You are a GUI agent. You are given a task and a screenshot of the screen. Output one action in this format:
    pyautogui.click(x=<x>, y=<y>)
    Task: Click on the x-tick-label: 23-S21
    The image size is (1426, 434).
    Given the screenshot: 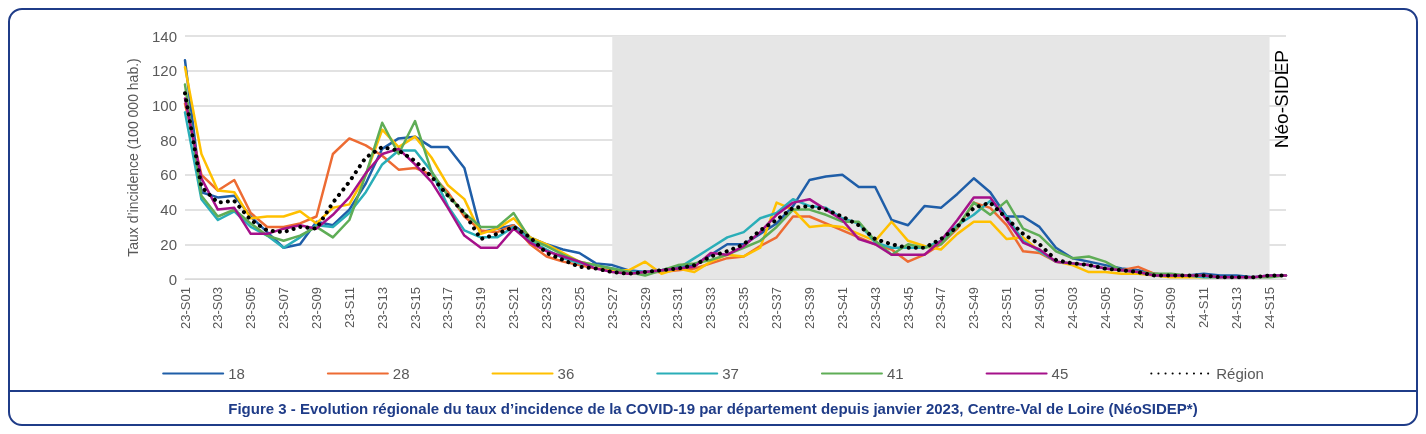 What is the action you would take?
    pyautogui.click(x=514, y=308)
    